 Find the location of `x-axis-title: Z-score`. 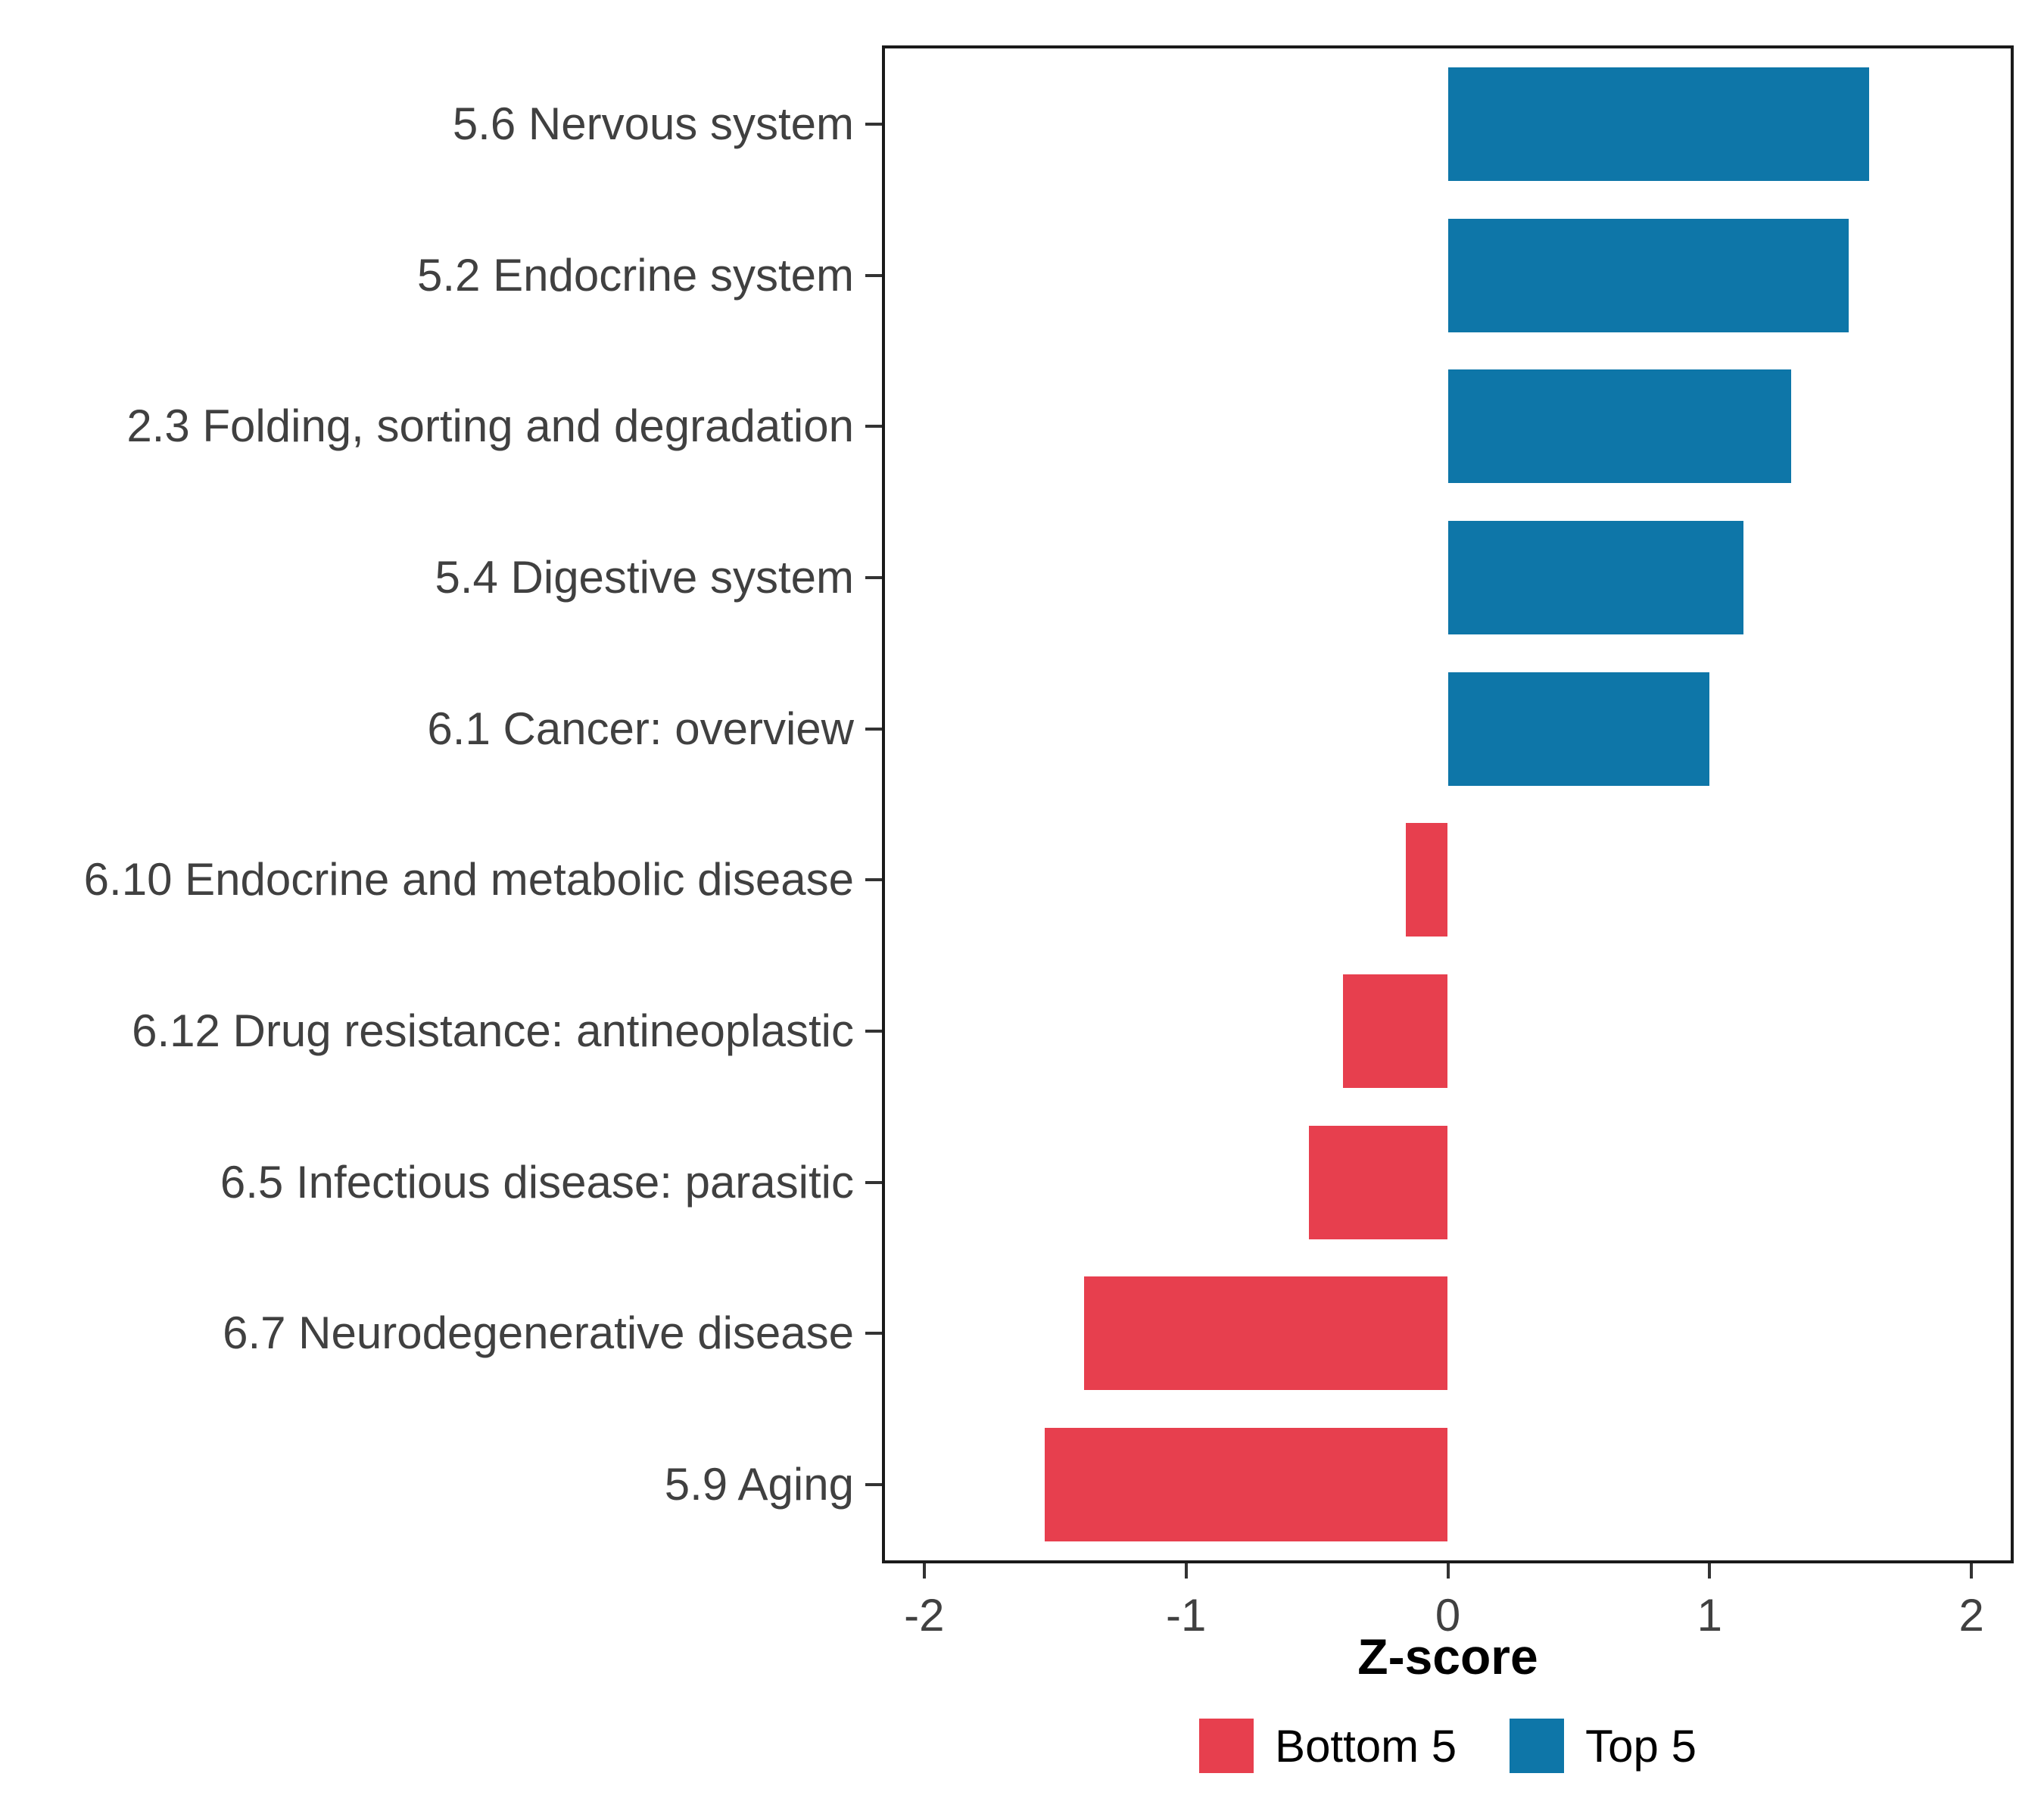

x-axis-title: Z-score is located at coordinates (1447, 1656).